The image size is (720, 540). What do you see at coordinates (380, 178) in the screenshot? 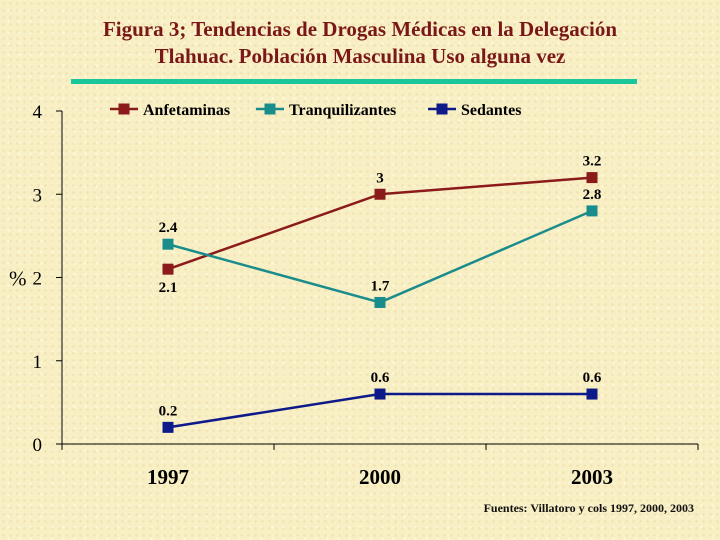
I see `data-label: 3` at bounding box center [380, 178].